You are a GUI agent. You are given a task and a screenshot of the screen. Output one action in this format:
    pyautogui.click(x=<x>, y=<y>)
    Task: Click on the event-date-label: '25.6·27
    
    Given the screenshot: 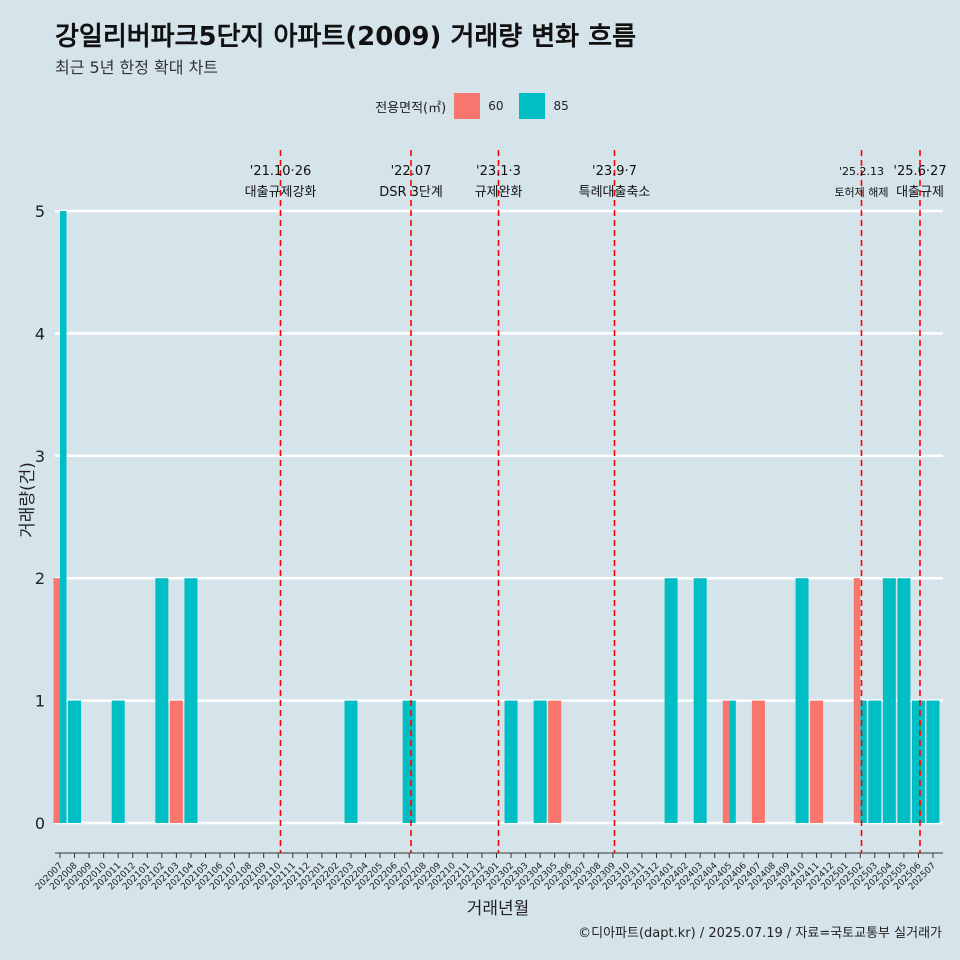 What is the action you would take?
    pyautogui.click(x=919, y=171)
    